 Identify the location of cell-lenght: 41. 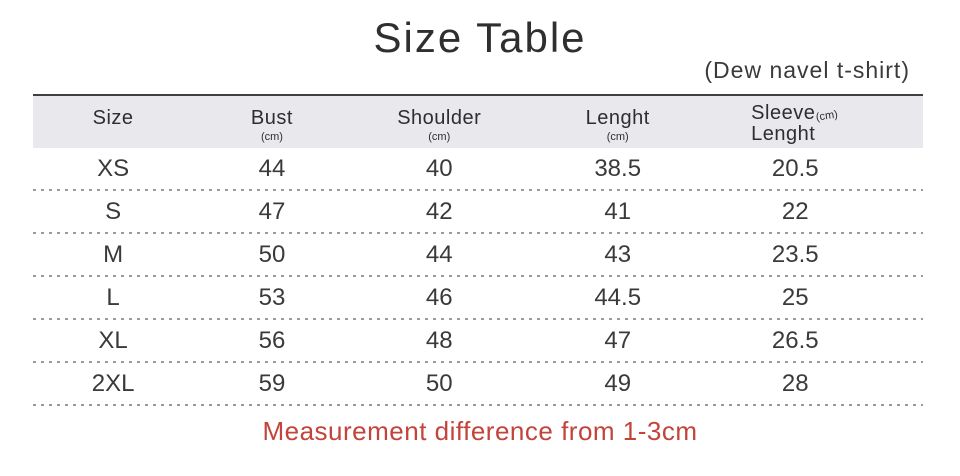
(618, 211).